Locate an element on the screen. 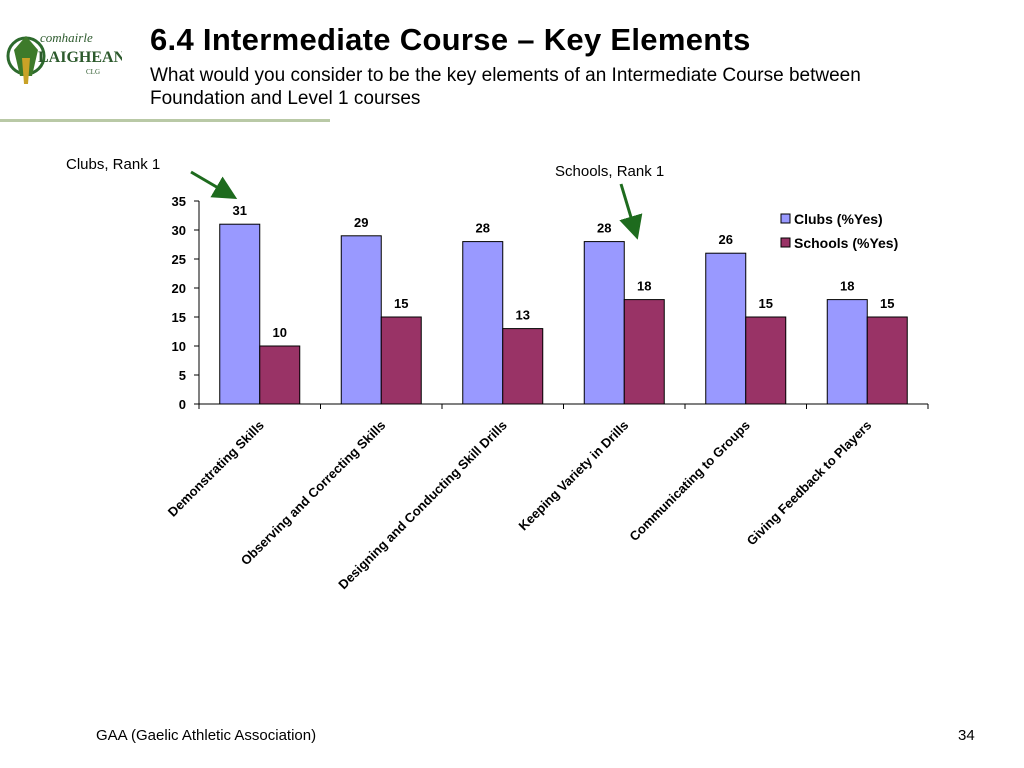  y-tick-label: 5 is located at coordinates (182, 375).